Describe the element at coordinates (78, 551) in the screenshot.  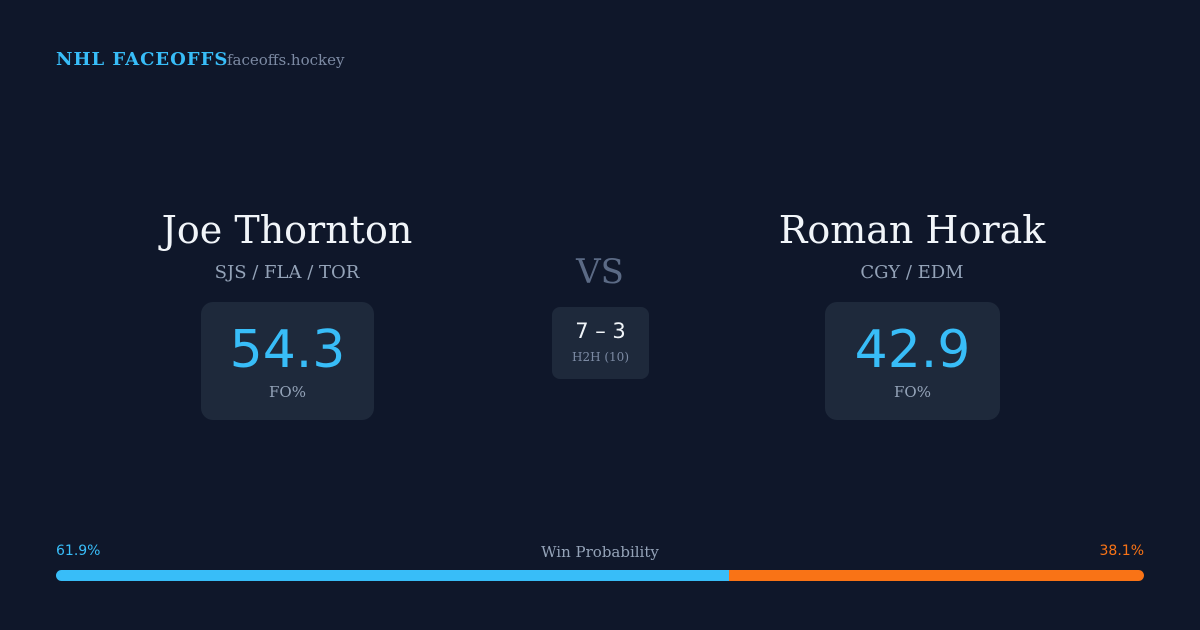
I see `win-prob-label: 61.9%` at that location.